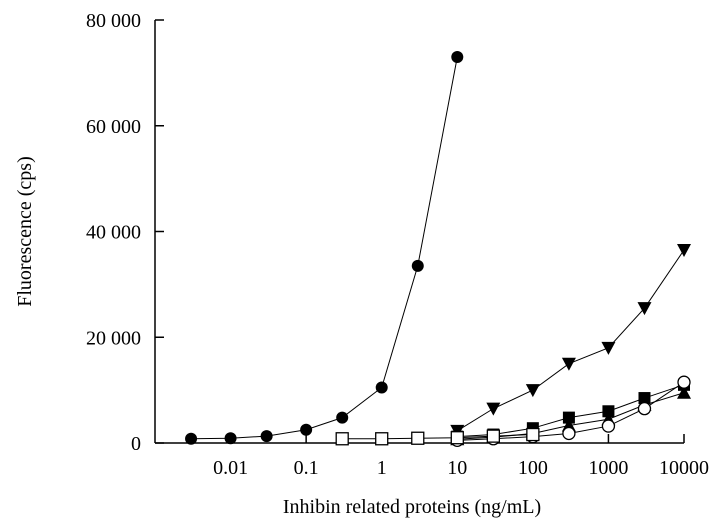 The image size is (709, 521). I want to click on x-tick-label: 0.1, so click(306, 468).